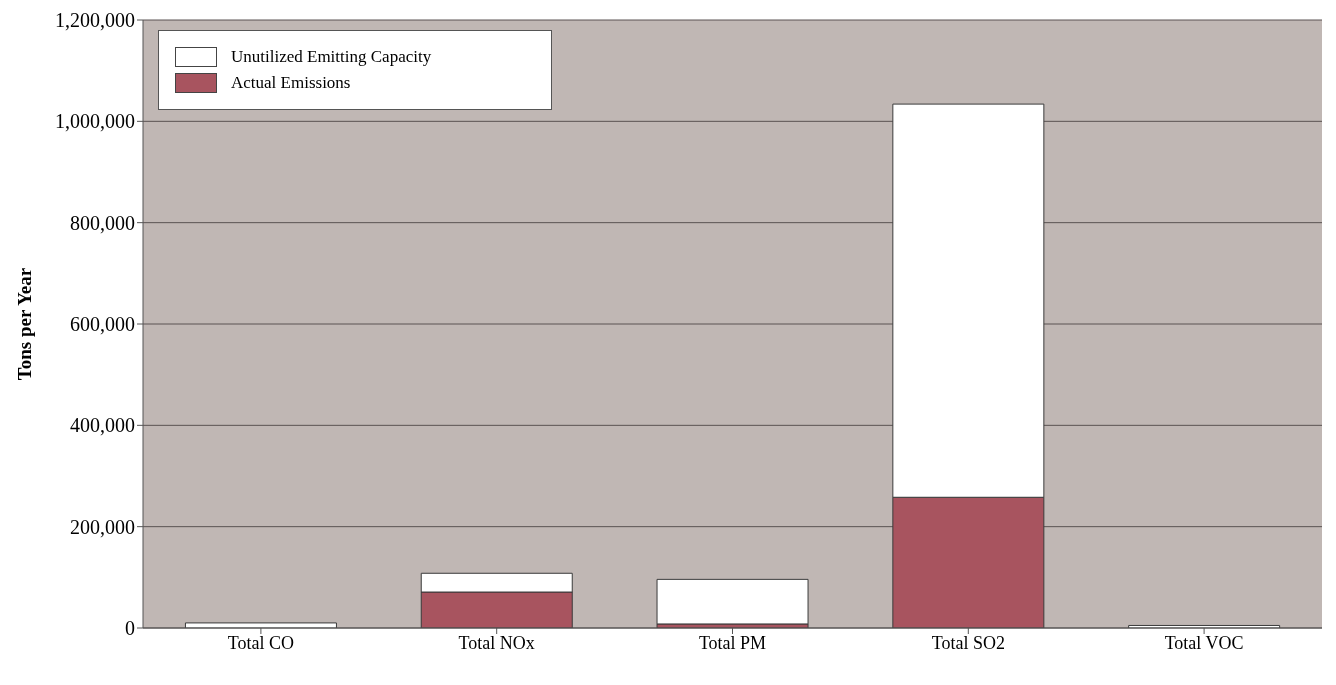  I want to click on y-tick-label: 0, so click(130, 628).